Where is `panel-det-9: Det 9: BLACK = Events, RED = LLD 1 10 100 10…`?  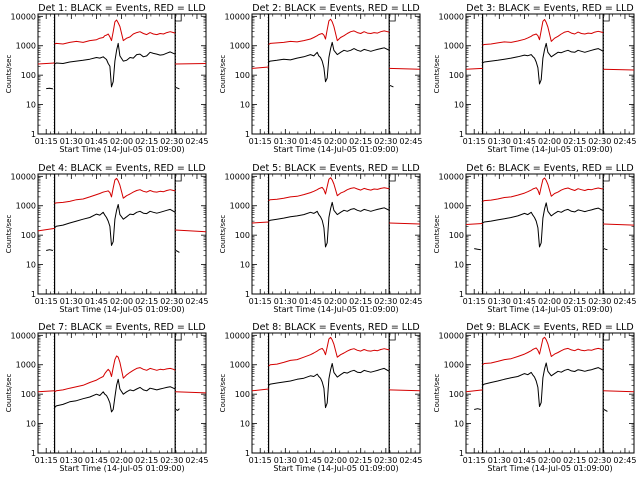 panel-det-9: Det 9: BLACK = Events, RED = LLD 1 10 100 10… is located at coordinates (534, 397).